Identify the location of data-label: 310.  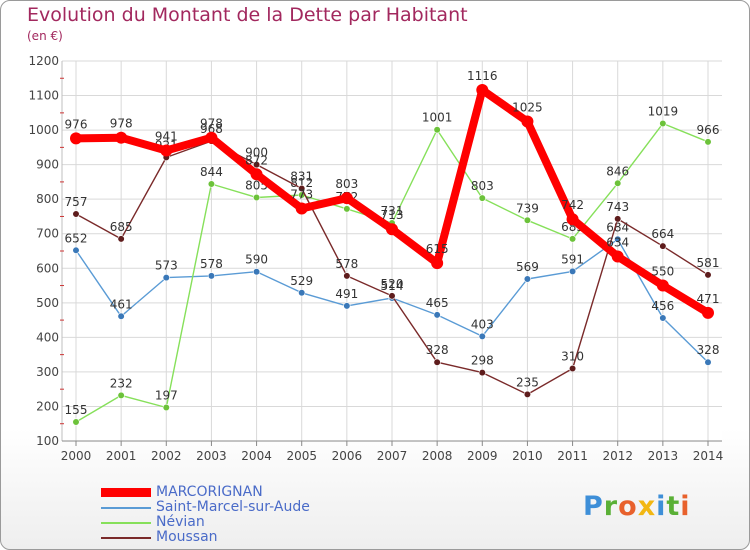
(572, 356).